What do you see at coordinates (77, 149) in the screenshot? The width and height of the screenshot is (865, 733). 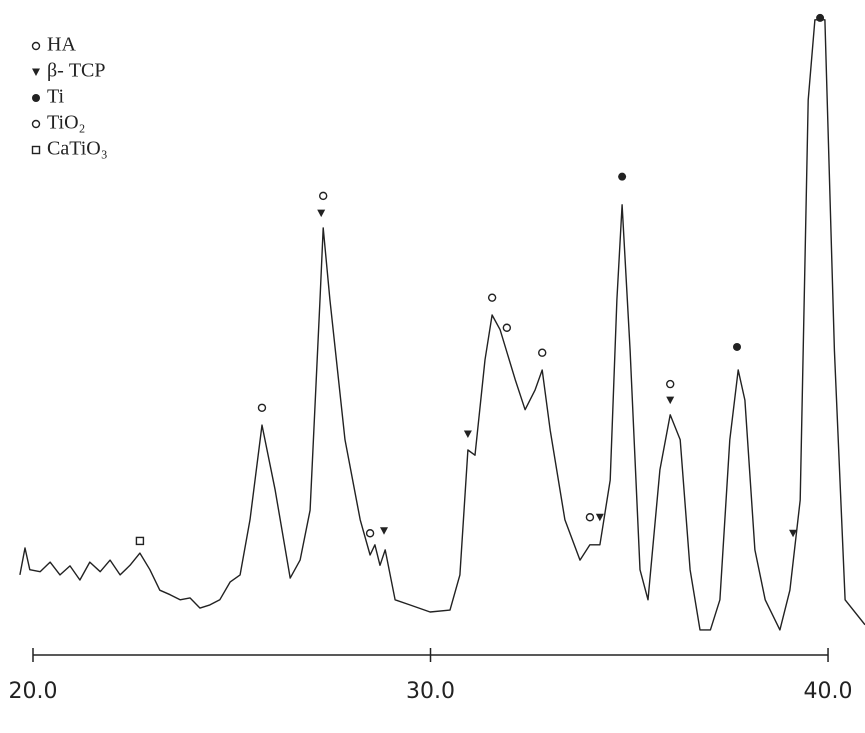 I see `legend-label: CaTiO₃` at bounding box center [77, 149].